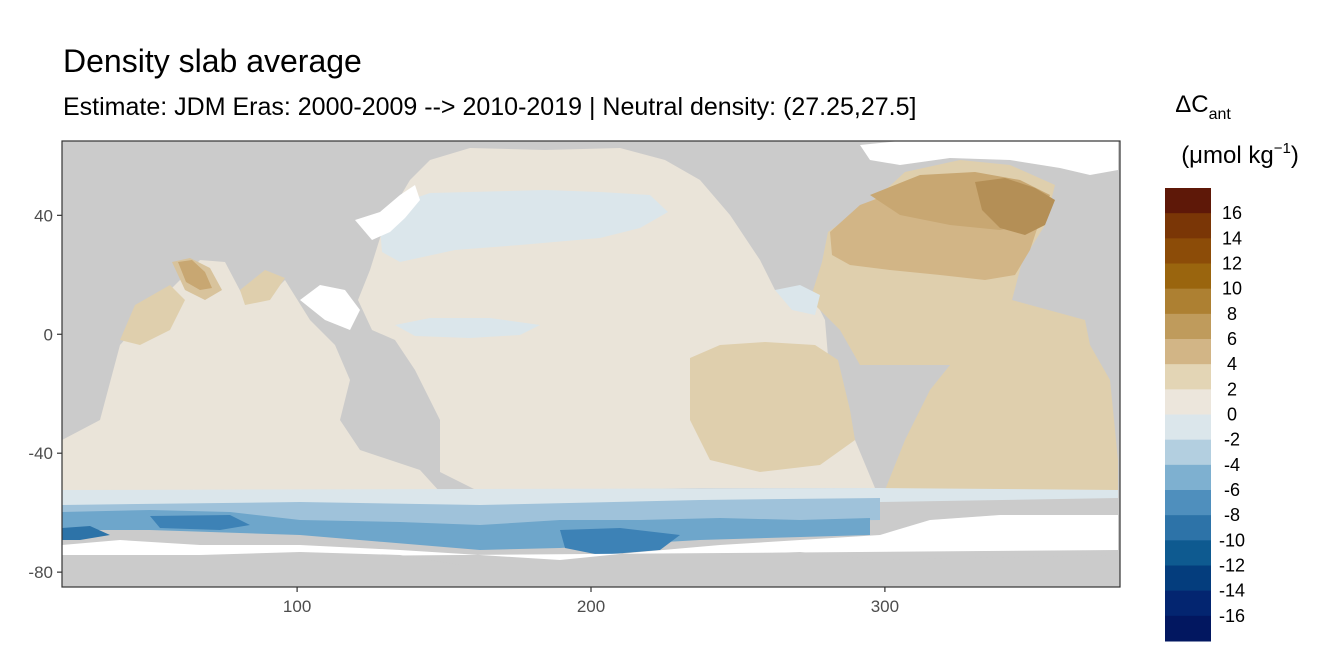 This screenshot has width=1344, height=672. What do you see at coordinates (40, 453) in the screenshot?
I see `y-tick-label: -40` at bounding box center [40, 453].